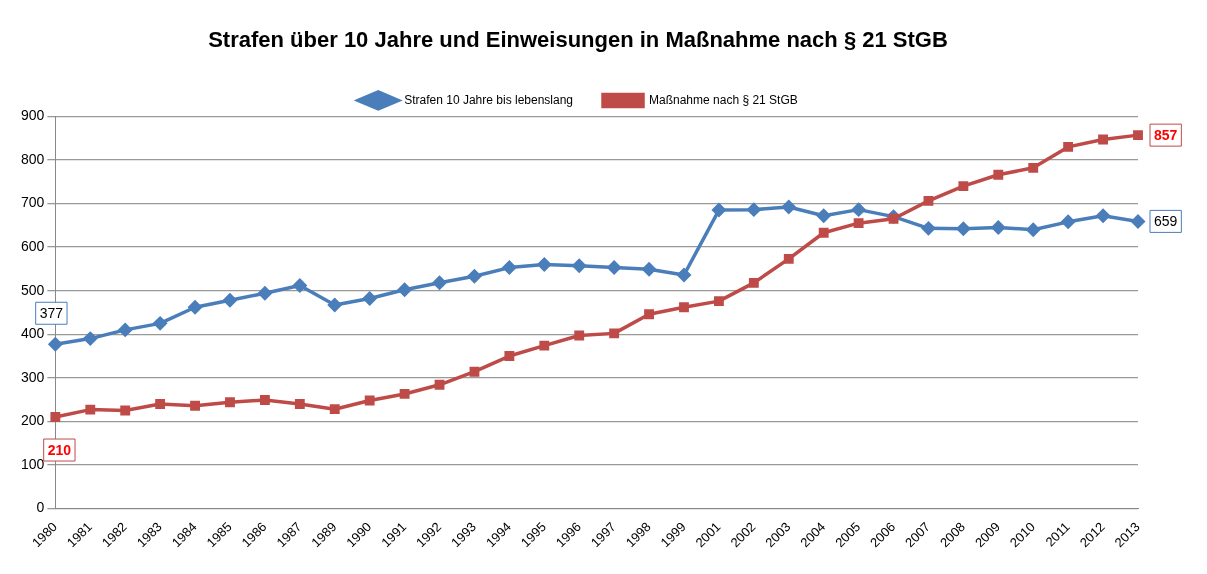 The height and width of the screenshot is (574, 1207). Describe the element at coordinates (33, 376) in the screenshot. I see `y-tick-label: 300` at that location.